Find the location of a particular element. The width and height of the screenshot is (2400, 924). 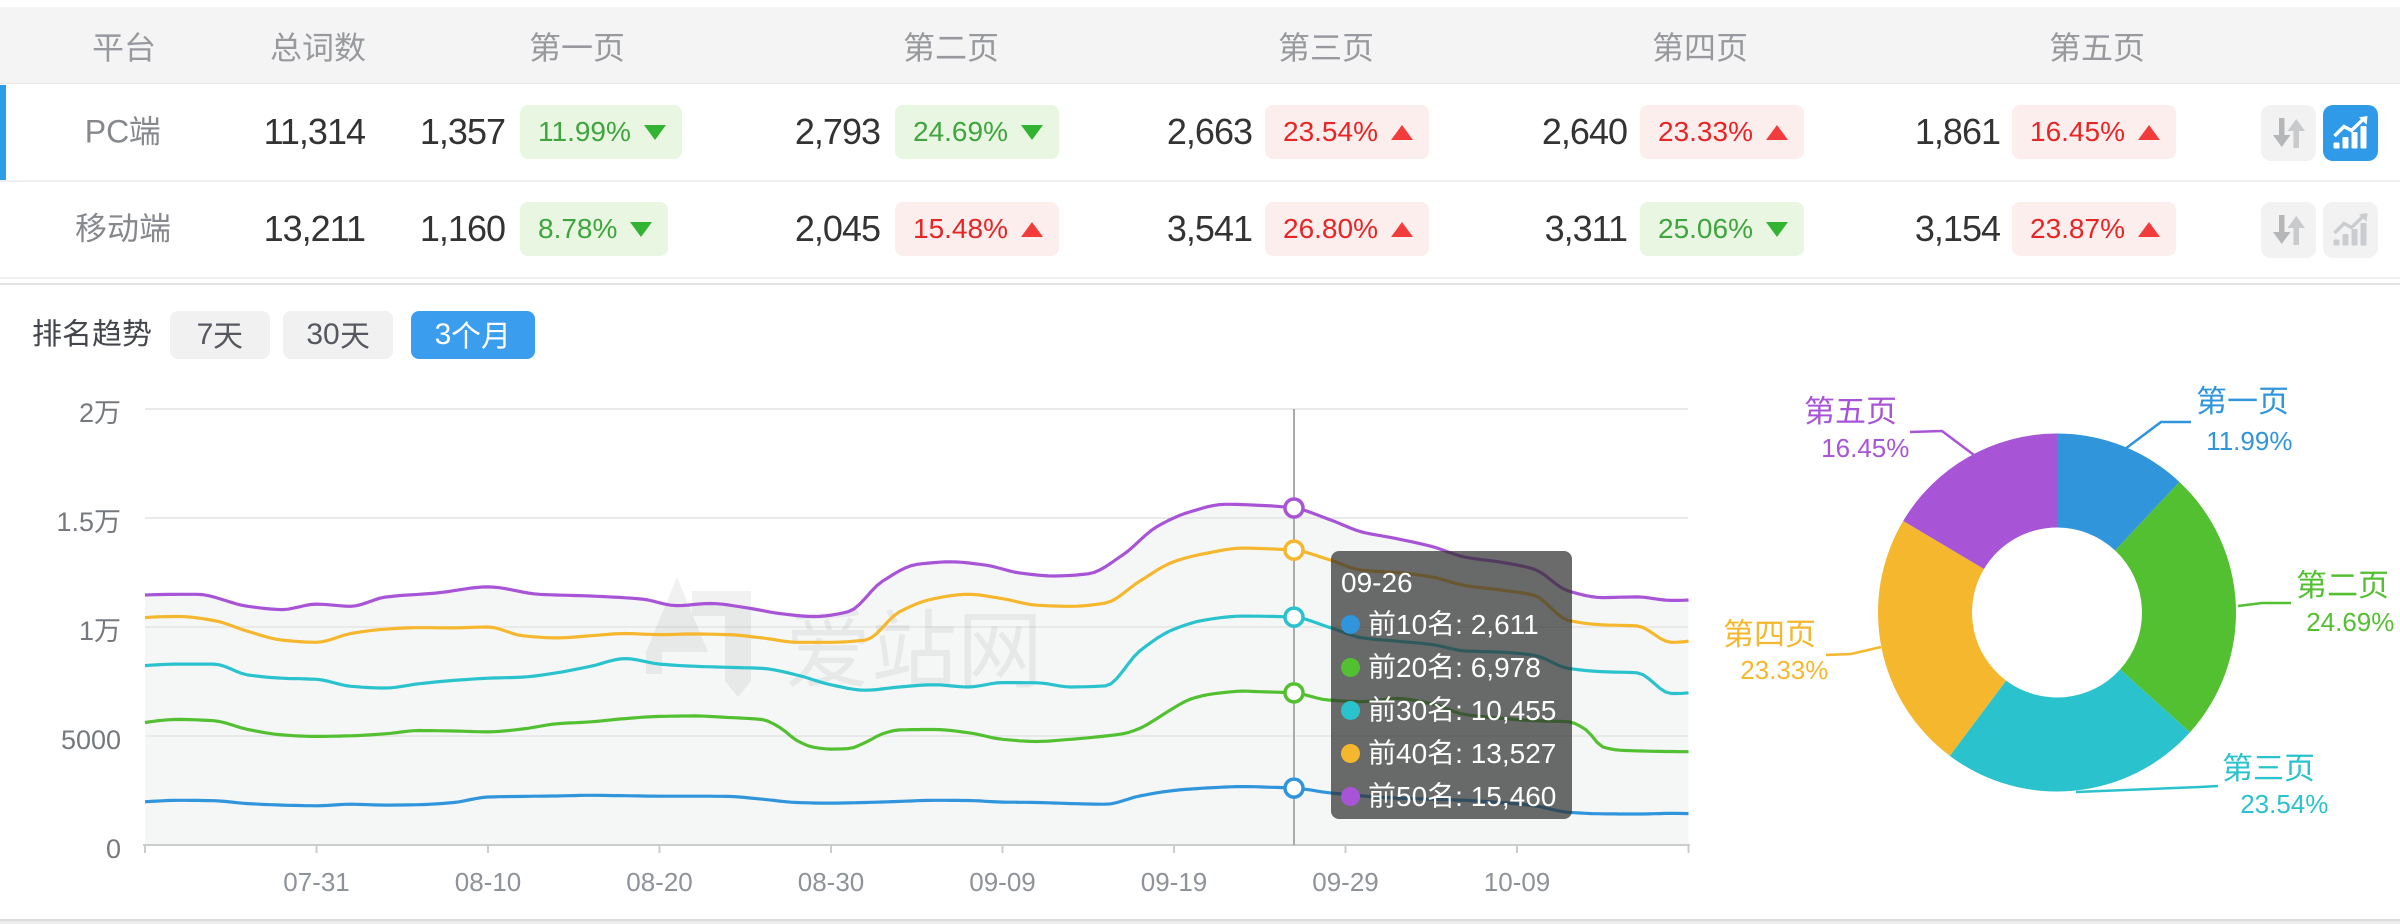

svg-text: 1 is located at coordinates (86, 631).